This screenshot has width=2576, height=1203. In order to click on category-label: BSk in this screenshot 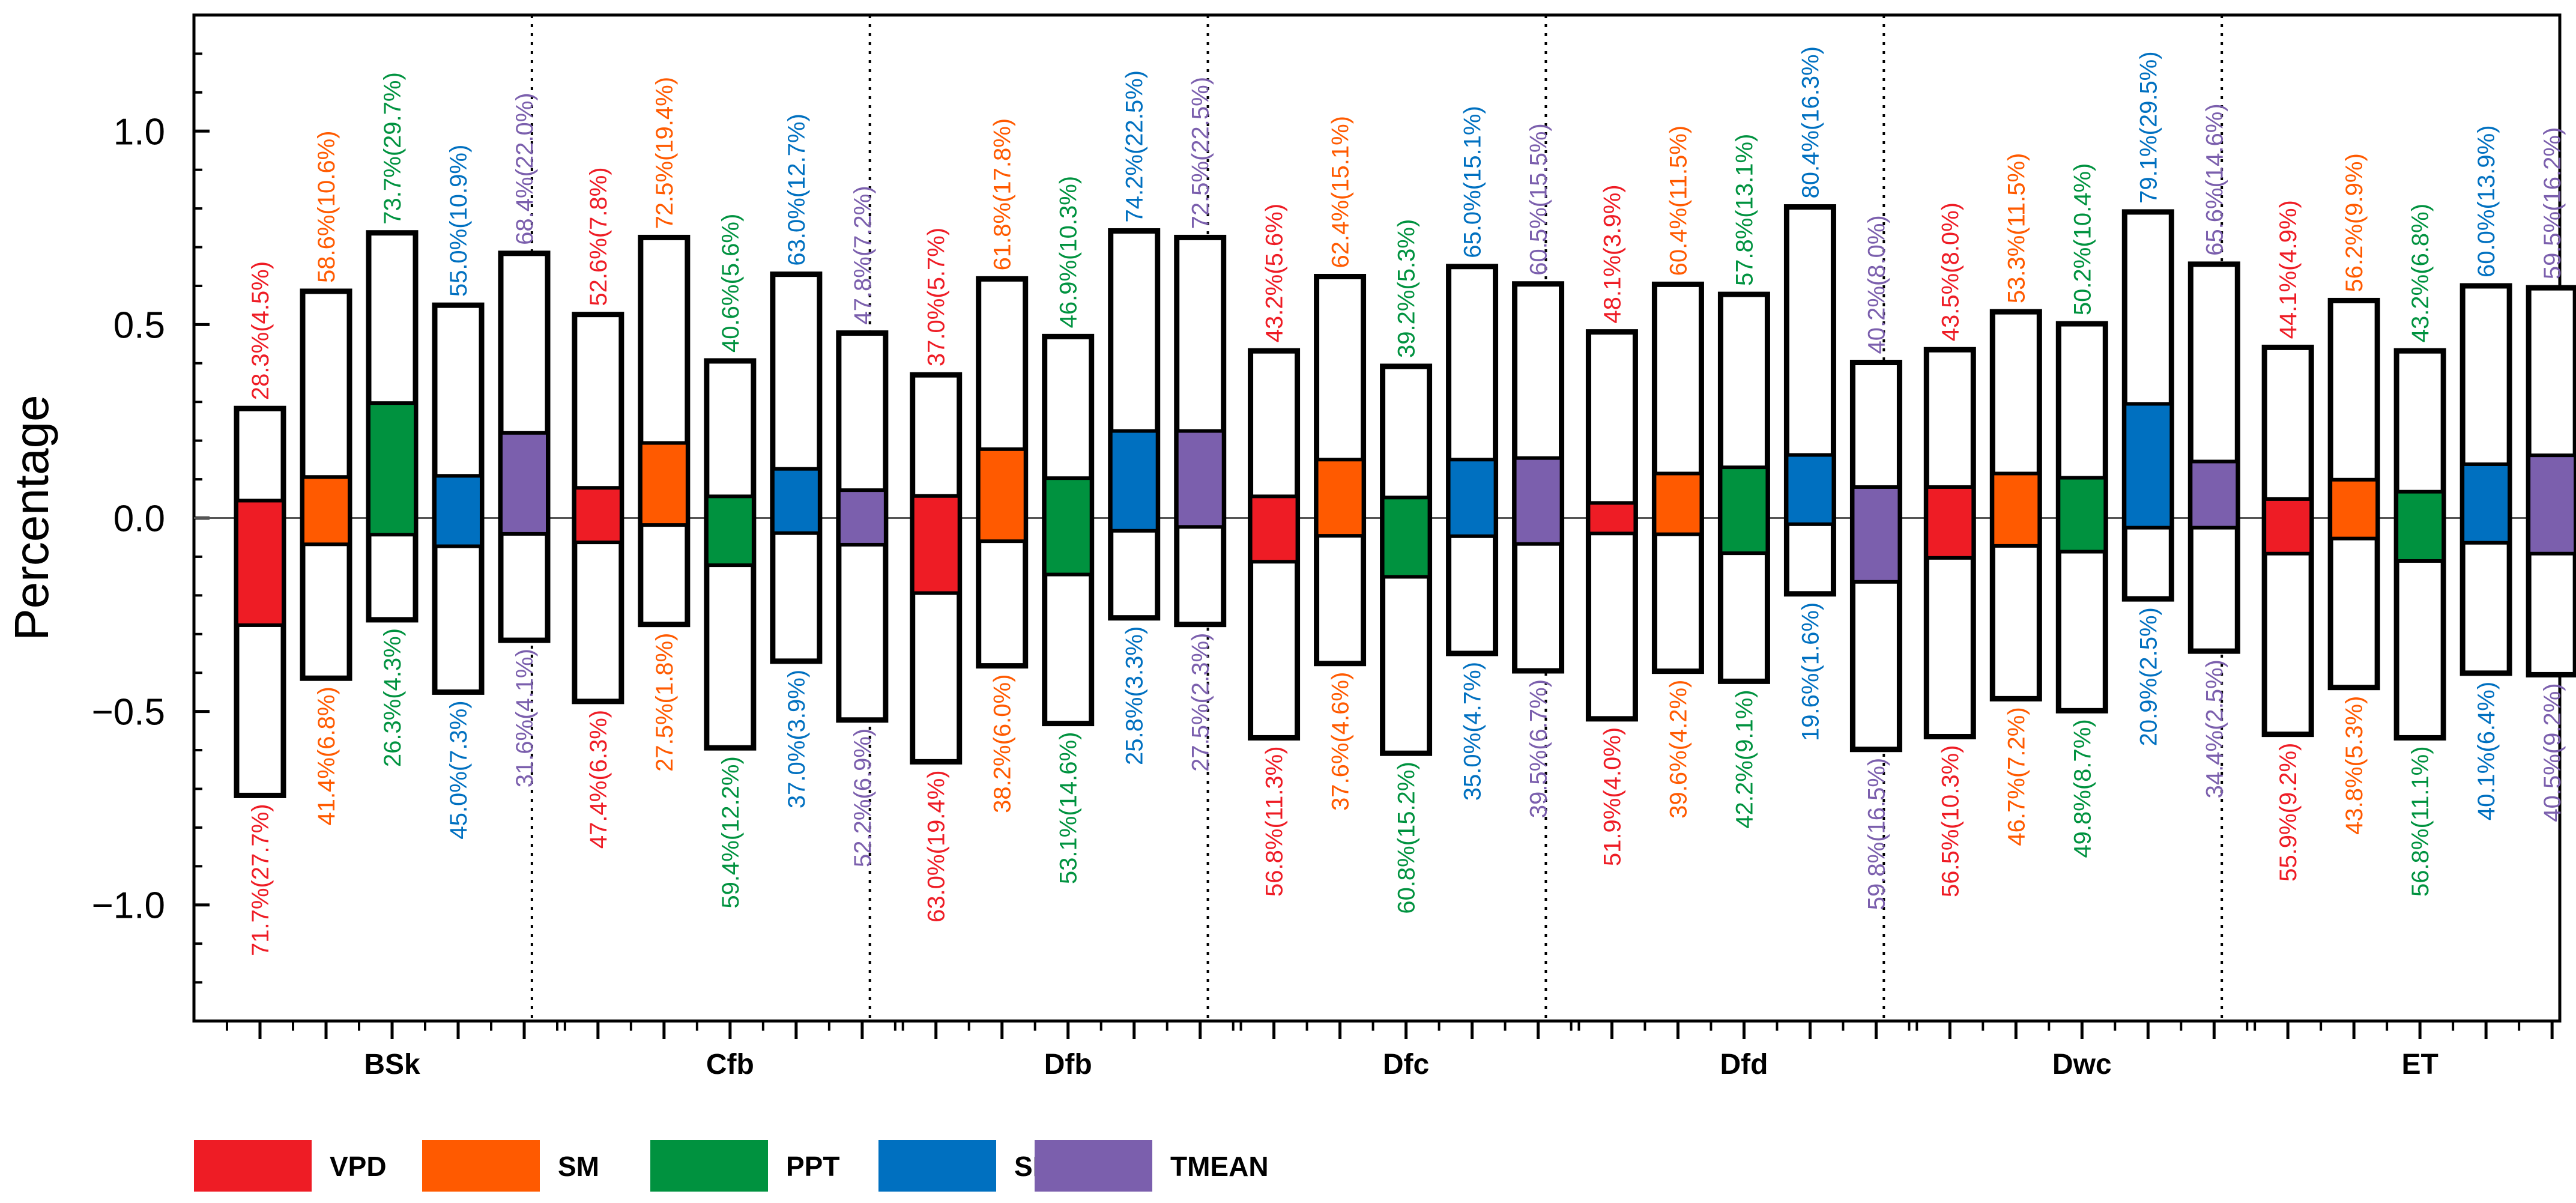, I will do `click(392, 1064)`.